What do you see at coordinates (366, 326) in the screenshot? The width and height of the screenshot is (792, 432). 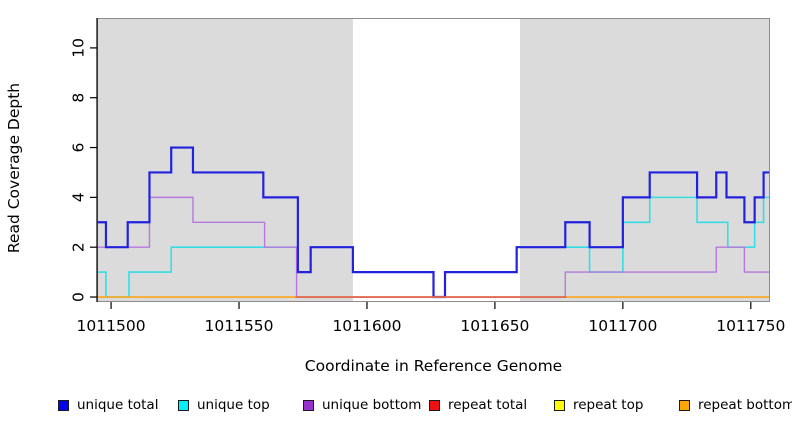 I see `x-tick-label: 1011600` at bounding box center [366, 326].